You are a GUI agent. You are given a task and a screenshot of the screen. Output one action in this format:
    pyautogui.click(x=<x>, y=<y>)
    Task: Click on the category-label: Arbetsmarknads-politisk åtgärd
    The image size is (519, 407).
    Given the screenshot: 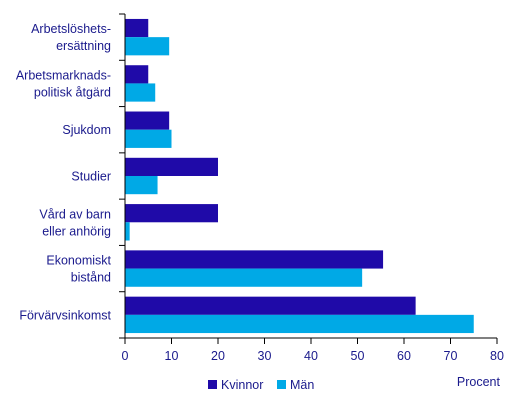 What is the action you would take?
    pyautogui.click(x=63, y=83)
    